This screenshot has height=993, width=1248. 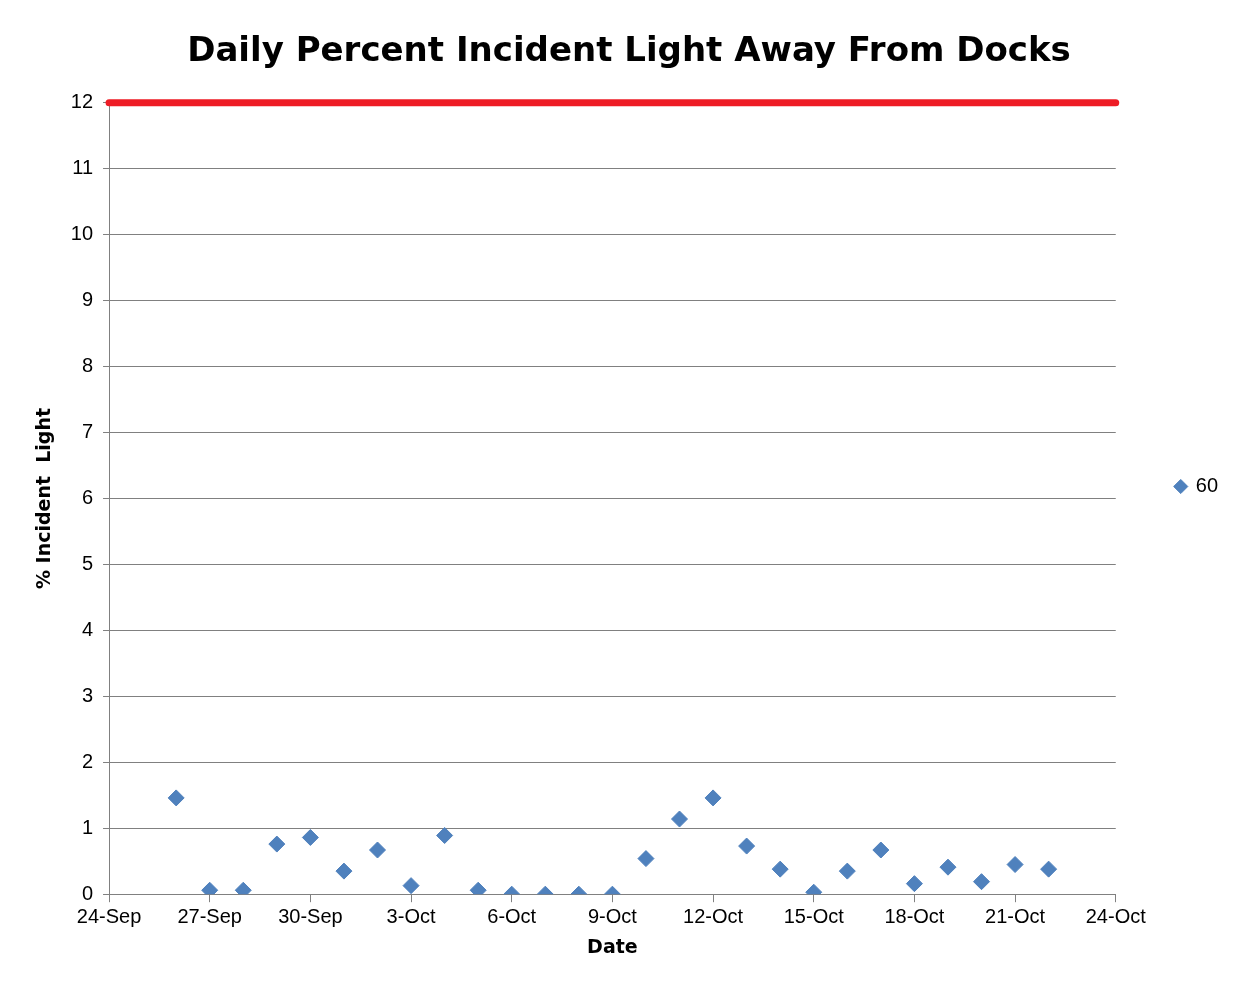 What do you see at coordinates (87, 892) in the screenshot?
I see `y-tick-label: 0` at bounding box center [87, 892].